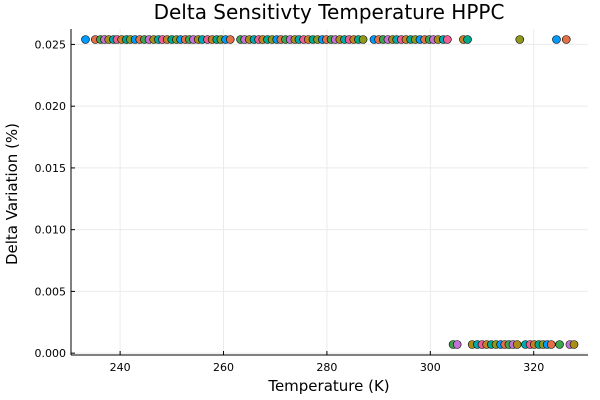  I want to click on y-tick-label: 0.010, so click(51, 230).